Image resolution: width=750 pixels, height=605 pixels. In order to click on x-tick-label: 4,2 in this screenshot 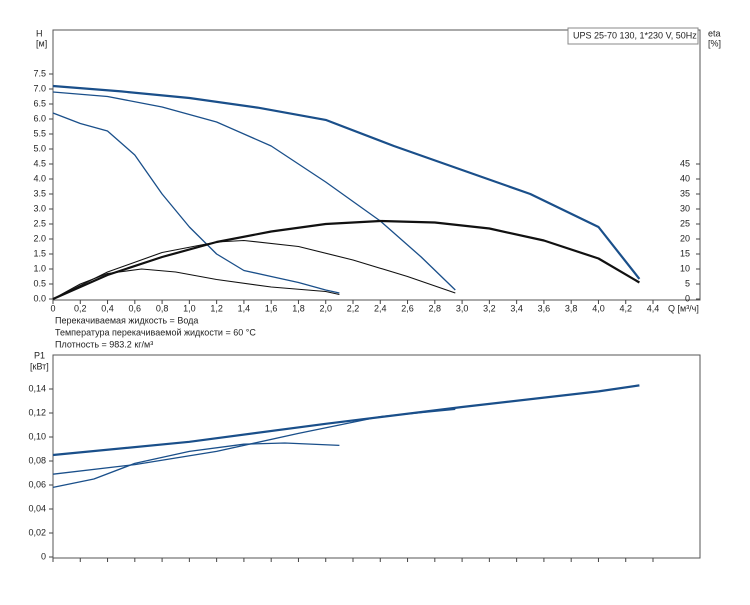, I will do `click(625, 308)`.